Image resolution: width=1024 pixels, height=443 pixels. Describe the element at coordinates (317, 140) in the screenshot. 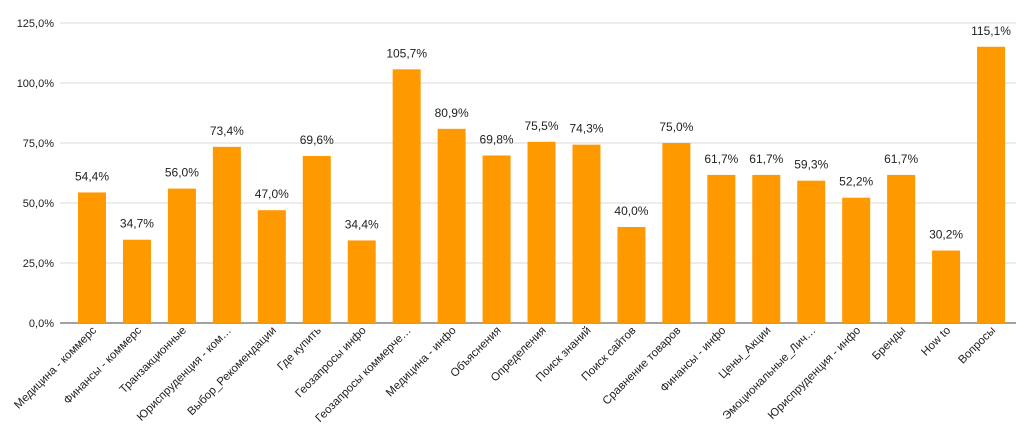

I see `value-label: 69,6%` at that location.